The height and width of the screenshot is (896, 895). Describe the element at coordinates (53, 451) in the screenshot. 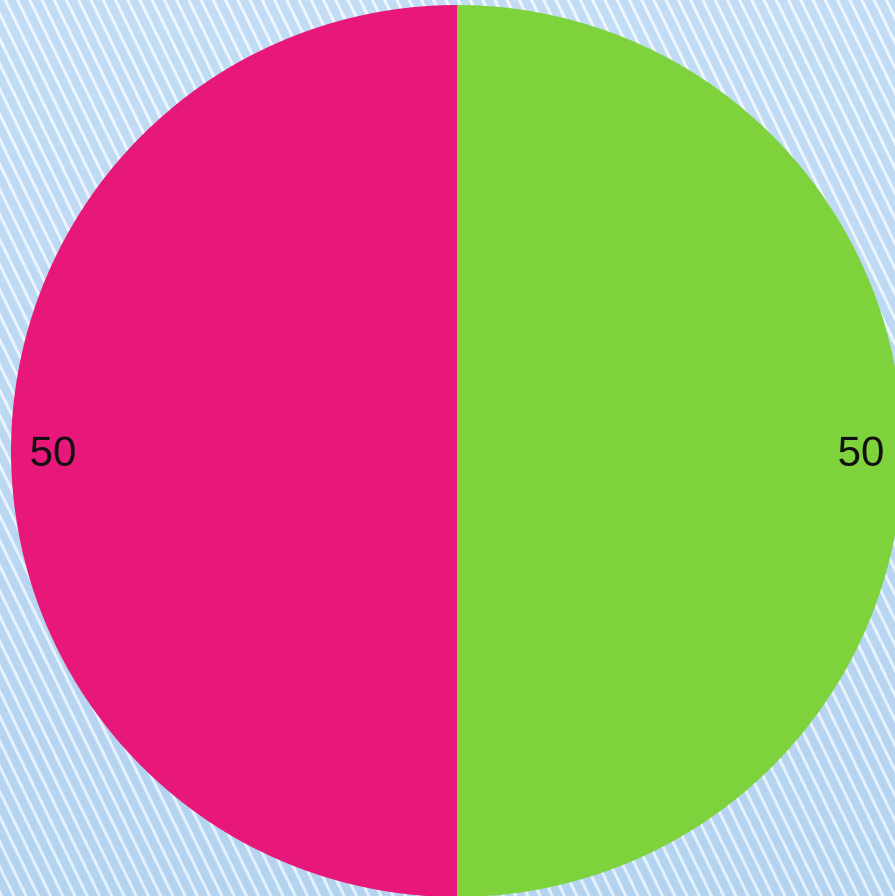

I see `pie-slice-label-1: 50` at that location.